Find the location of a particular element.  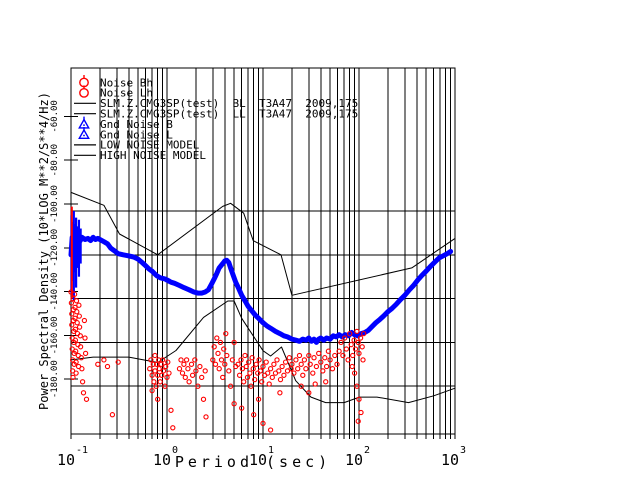

x-axis-title: Period (sec) is located at coordinates (253, 462).